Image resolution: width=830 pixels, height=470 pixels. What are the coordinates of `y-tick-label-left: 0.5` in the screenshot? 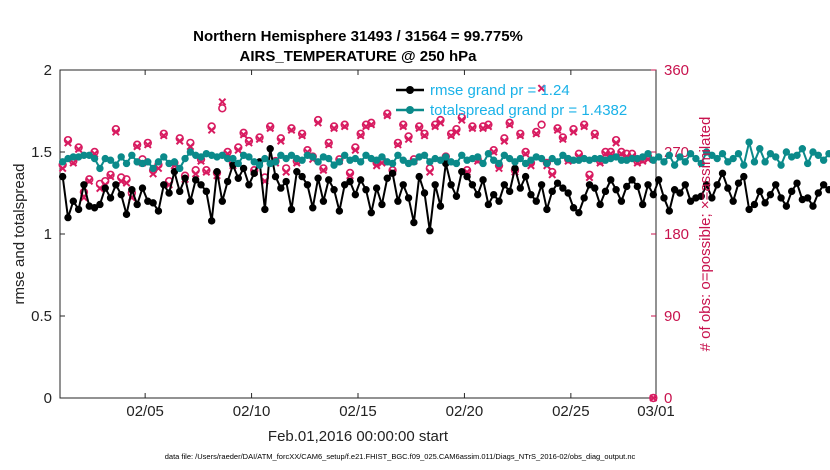 It's located at (41, 316).